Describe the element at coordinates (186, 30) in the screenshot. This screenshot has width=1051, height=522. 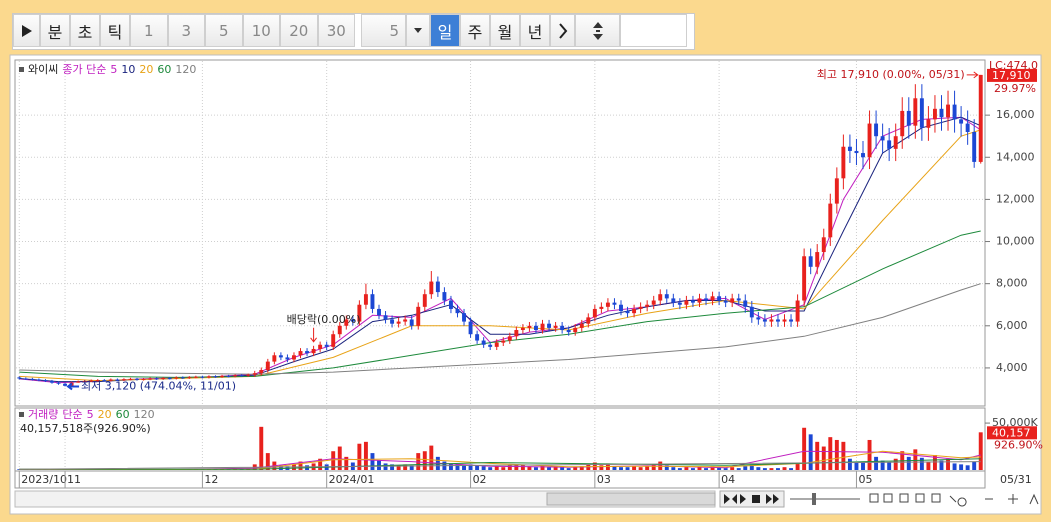
I see `period-button: 3` at that location.